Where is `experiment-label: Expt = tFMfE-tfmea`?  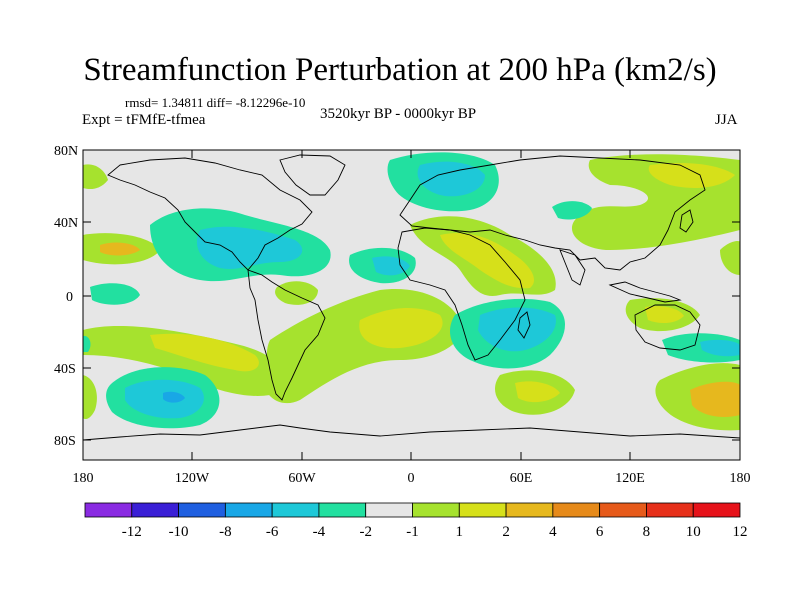 experiment-label: Expt = tFMfE-tfmea is located at coordinates (144, 120).